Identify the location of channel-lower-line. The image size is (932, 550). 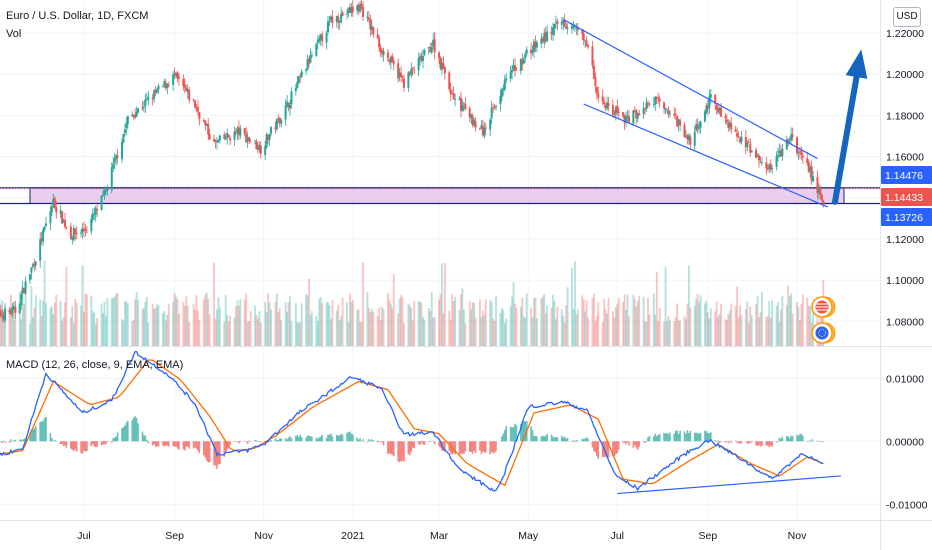
(705, 155).